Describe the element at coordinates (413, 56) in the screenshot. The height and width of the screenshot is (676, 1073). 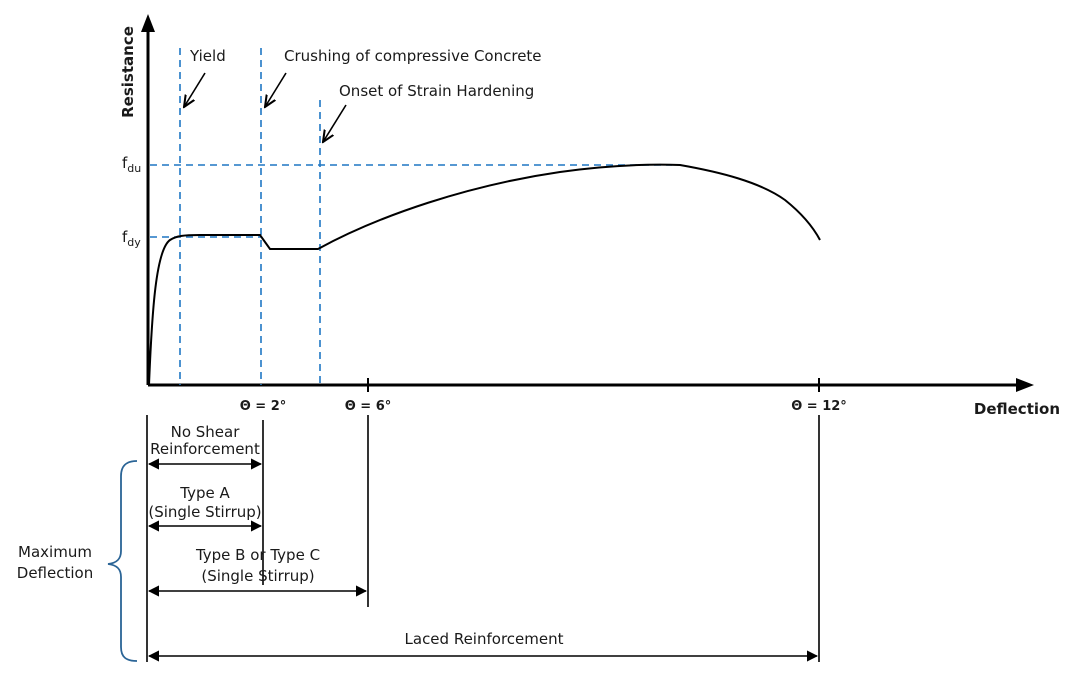
I see `crushing-label: Crushing of compressive Concrete` at that location.